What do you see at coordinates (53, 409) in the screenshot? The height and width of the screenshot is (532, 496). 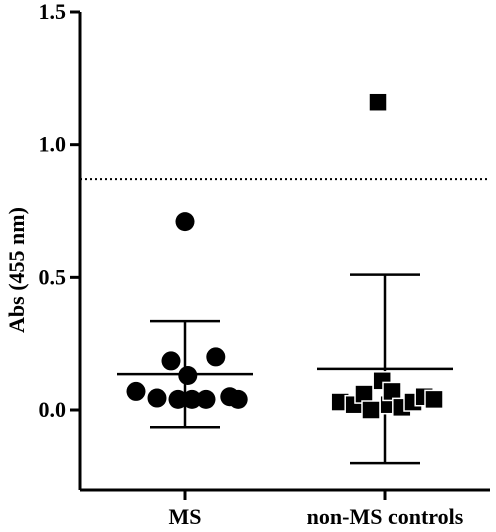 I see `y-tick-label: 0.0` at bounding box center [53, 409].